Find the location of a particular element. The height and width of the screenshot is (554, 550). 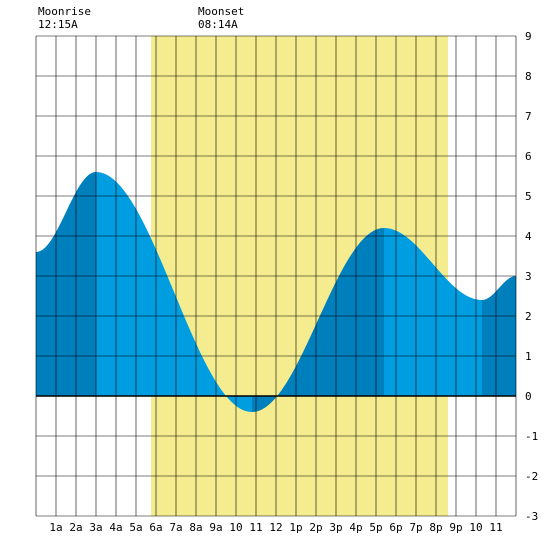

x-tick-label: 7a is located at coordinates (175, 527).